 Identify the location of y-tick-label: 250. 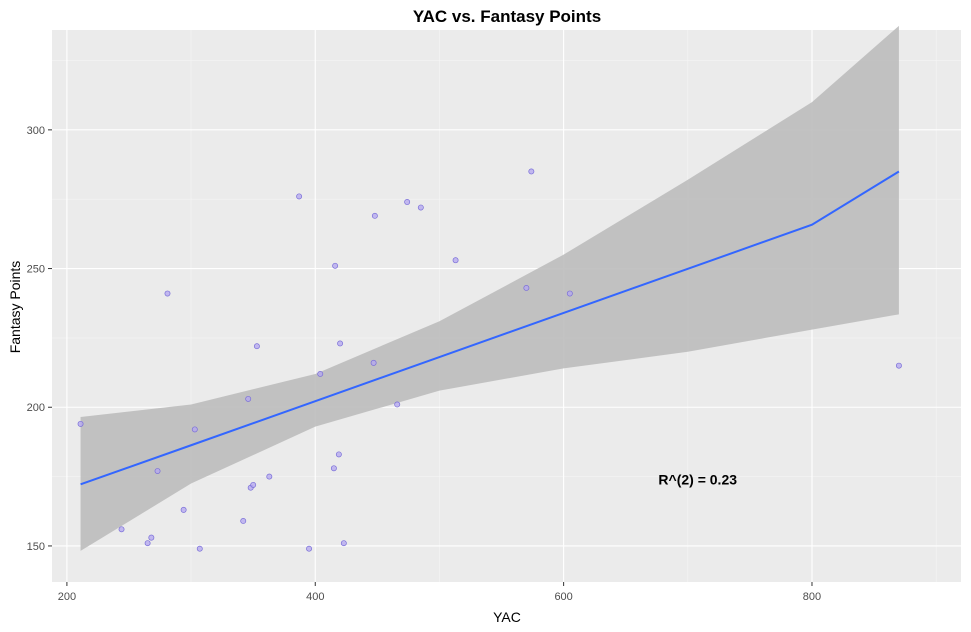
(36, 270).